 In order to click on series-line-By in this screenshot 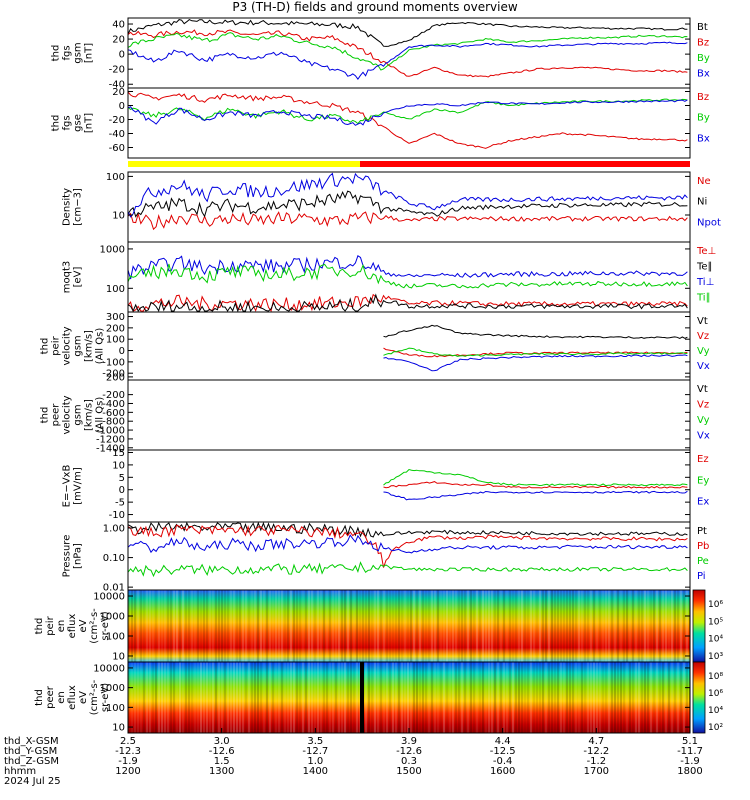, I will do `click(407, 111)`.